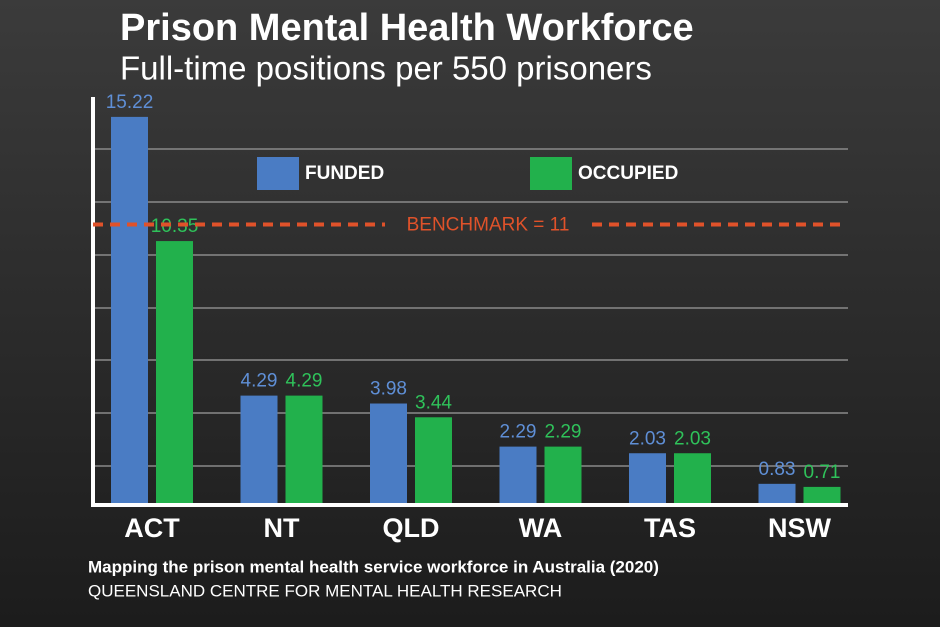 The image size is (940, 627). I want to click on x-tick-label: WA, so click(541, 528).